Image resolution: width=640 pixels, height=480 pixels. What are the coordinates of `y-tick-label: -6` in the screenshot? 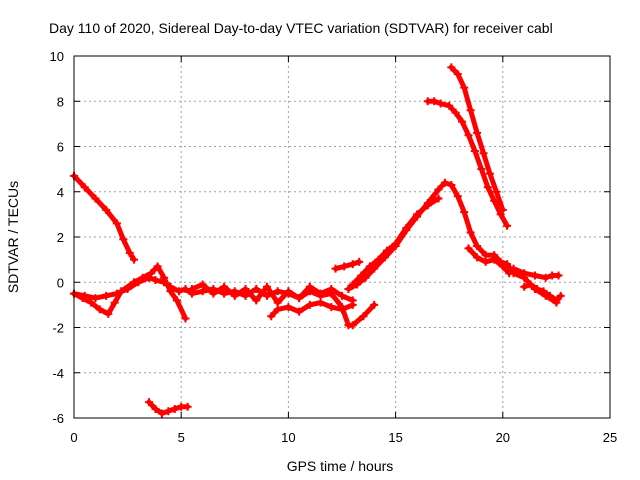 It's located at (58, 418).